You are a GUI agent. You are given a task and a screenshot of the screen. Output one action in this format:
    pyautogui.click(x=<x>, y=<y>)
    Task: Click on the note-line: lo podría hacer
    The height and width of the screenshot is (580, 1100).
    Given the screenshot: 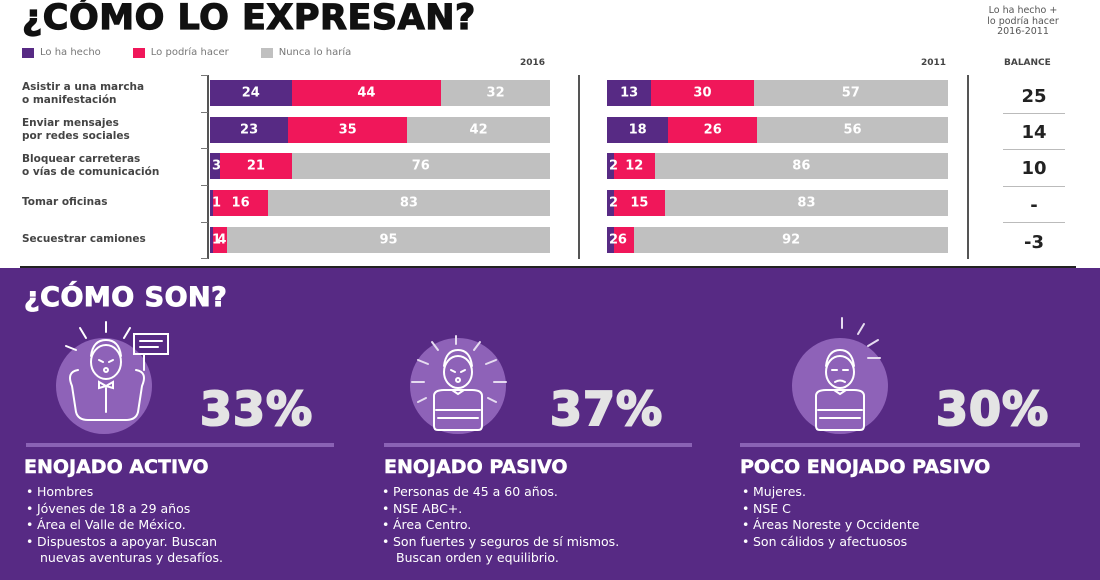 What is the action you would take?
    pyautogui.click(x=1023, y=21)
    